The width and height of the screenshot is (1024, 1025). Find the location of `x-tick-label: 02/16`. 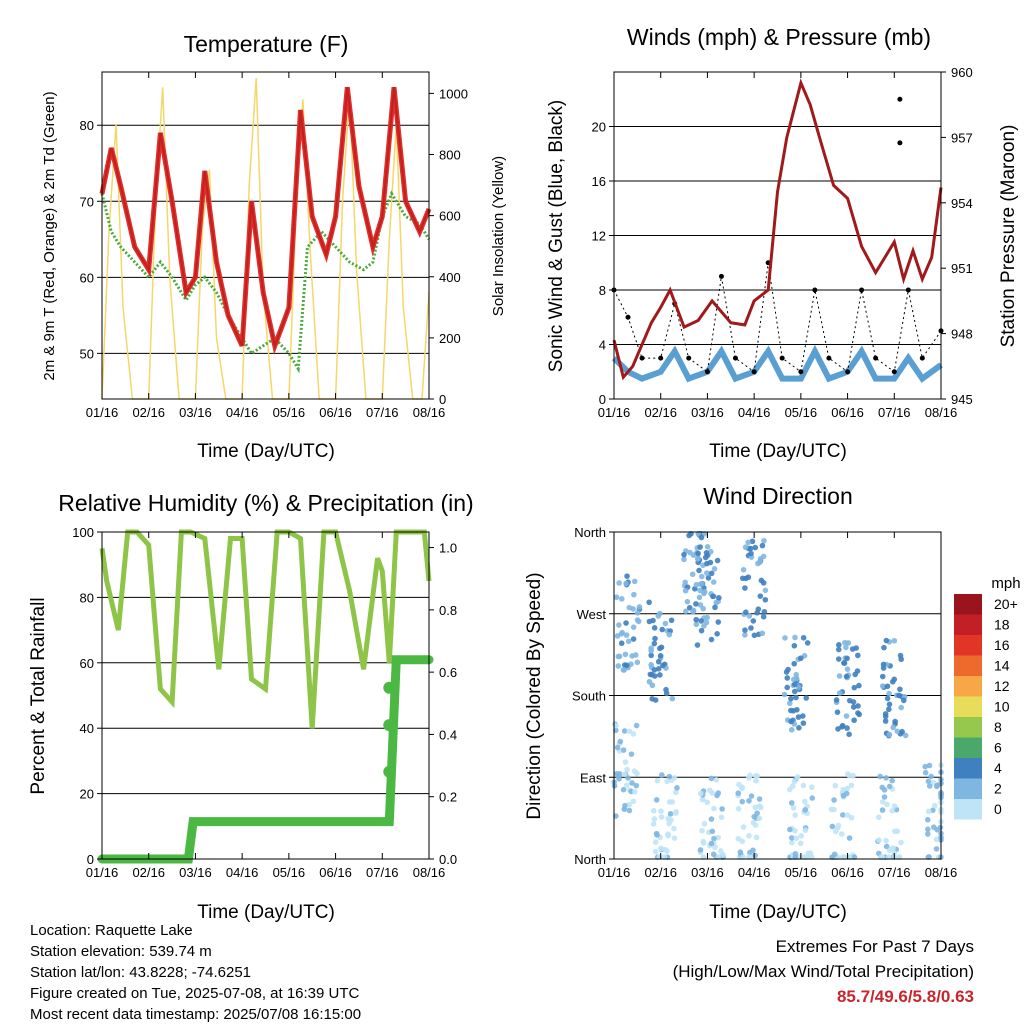

x-tick-label: 02/16 is located at coordinates (148, 412).